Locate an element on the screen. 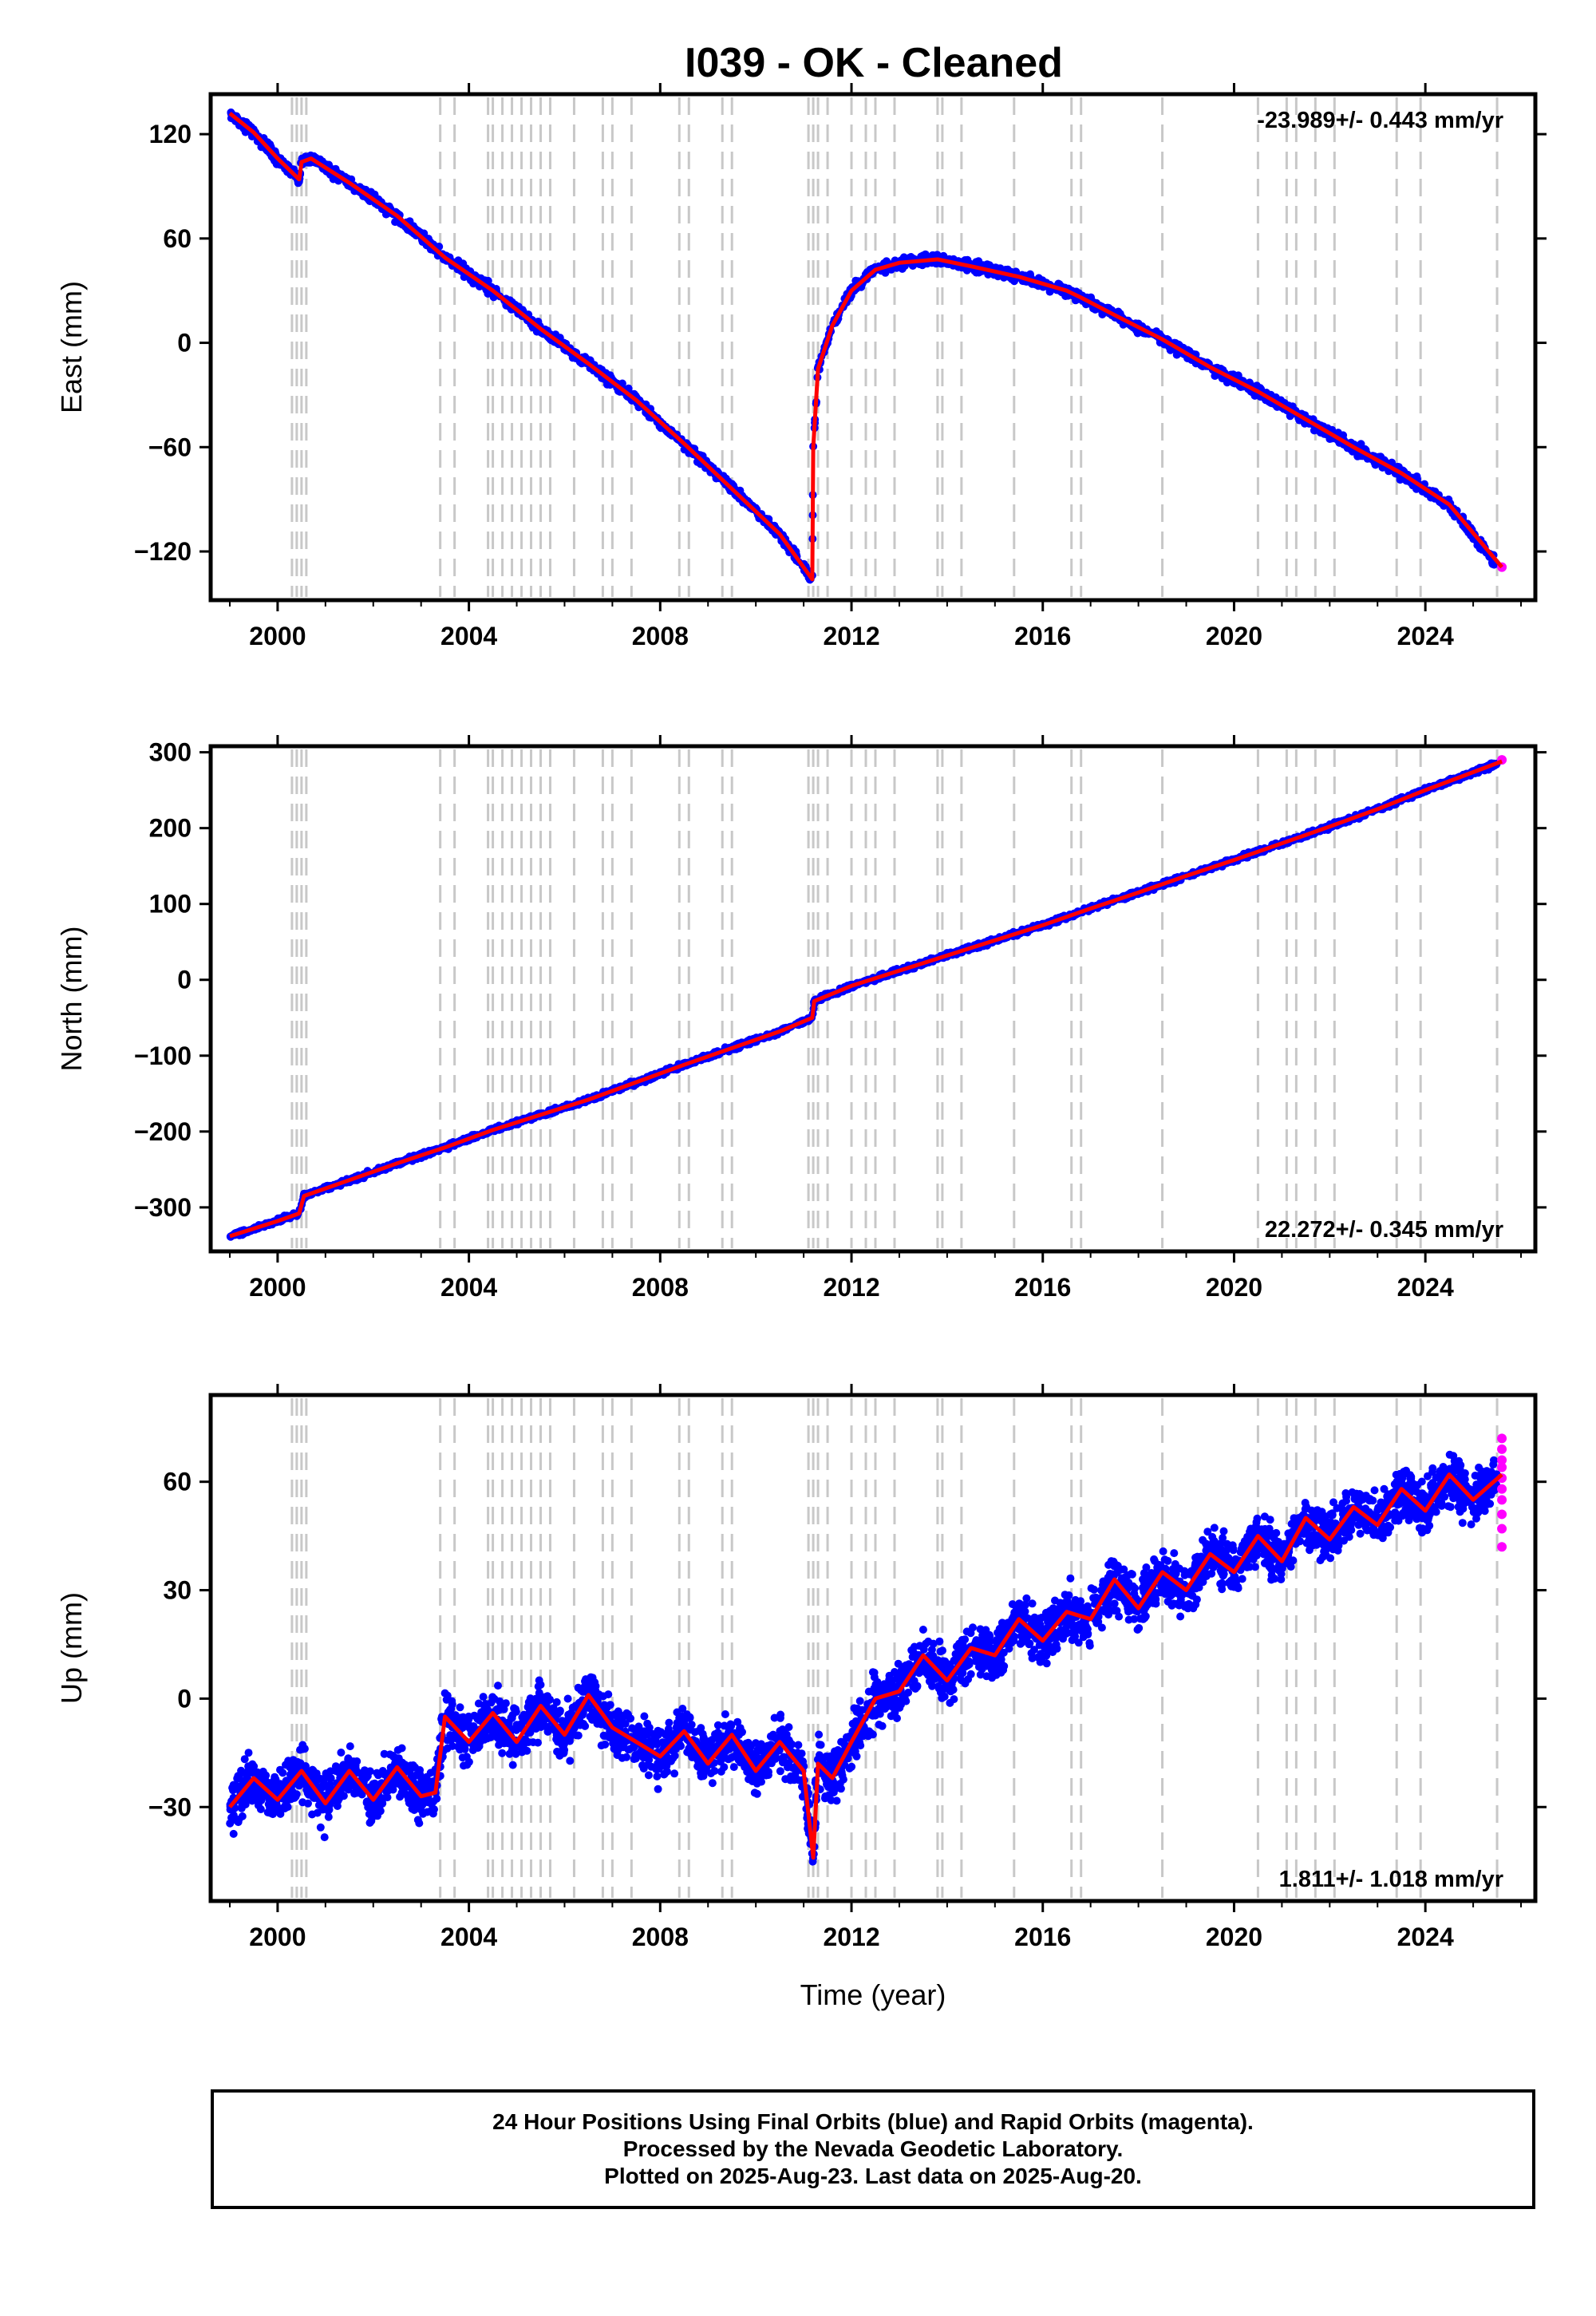  y-tick-label-1: −60 is located at coordinates (170, 447).